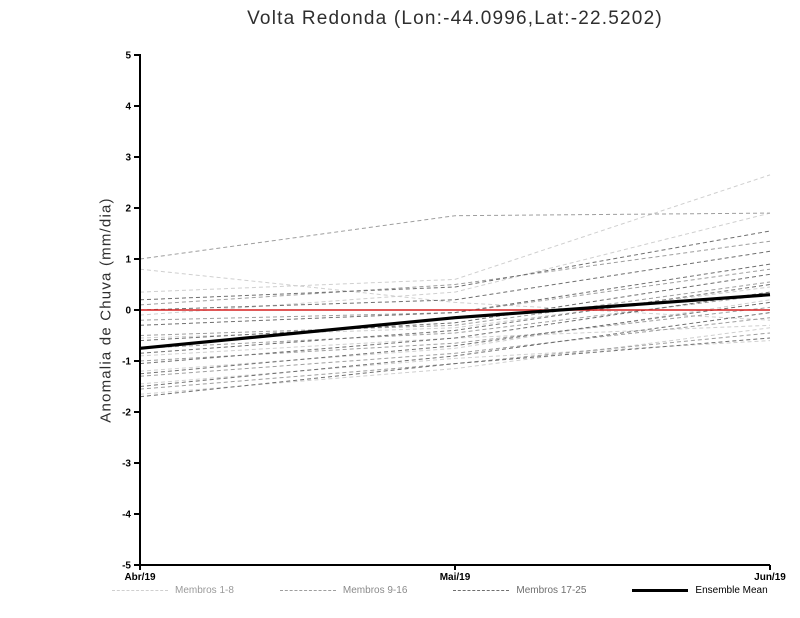 This screenshot has width=800, height=618. I want to click on svg-text: 5, so click(128, 56).